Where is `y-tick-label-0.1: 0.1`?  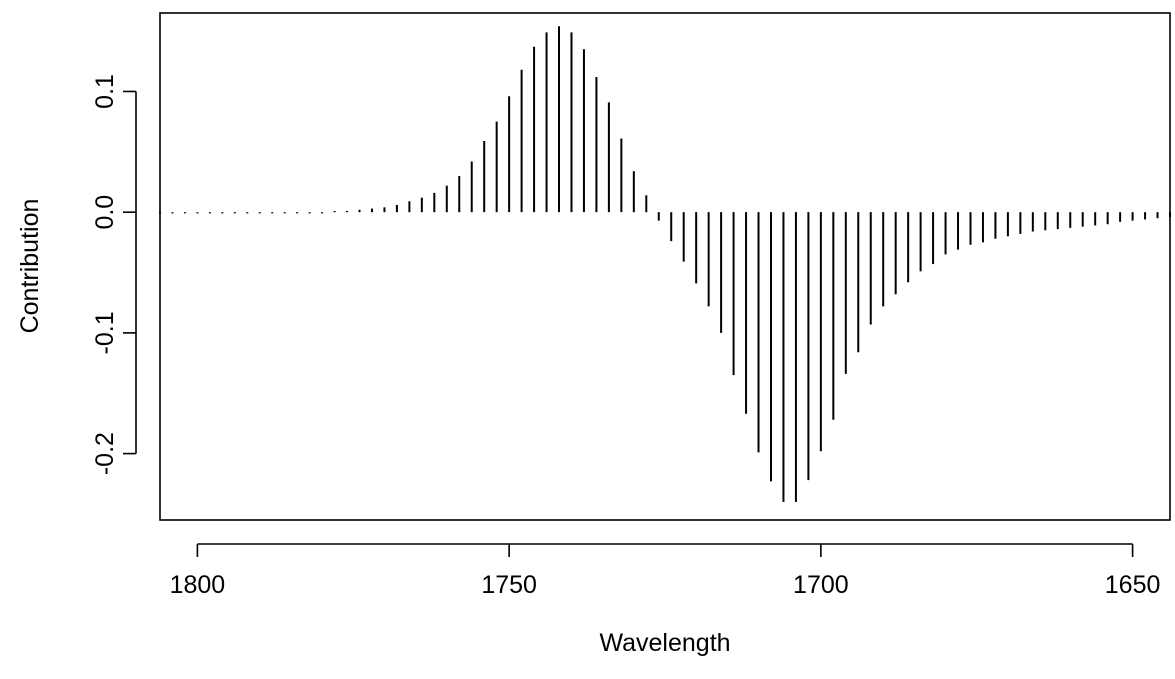 y-tick-label-0.1: 0.1 is located at coordinates (105, 91).